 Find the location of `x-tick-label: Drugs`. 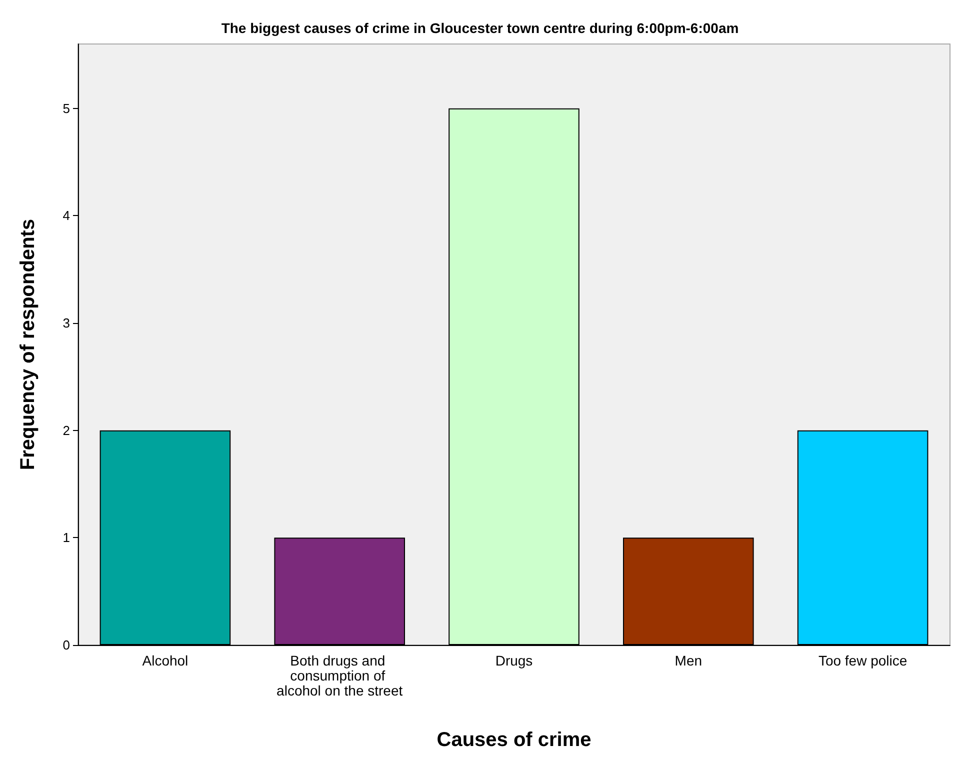

x-tick-label: Drugs is located at coordinates (514, 660).